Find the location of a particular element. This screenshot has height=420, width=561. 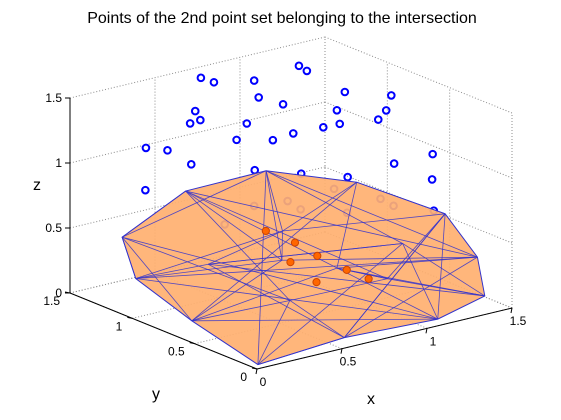

y-tick-label: 0.5 is located at coordinates (176, 352).